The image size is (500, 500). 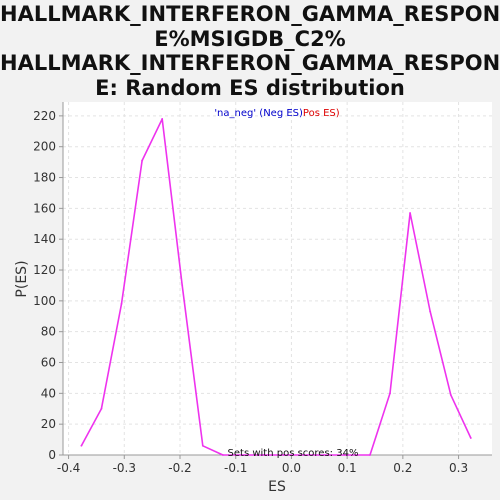 I want to click on x-tick-label: 0.1, so click(x=347, y=468).